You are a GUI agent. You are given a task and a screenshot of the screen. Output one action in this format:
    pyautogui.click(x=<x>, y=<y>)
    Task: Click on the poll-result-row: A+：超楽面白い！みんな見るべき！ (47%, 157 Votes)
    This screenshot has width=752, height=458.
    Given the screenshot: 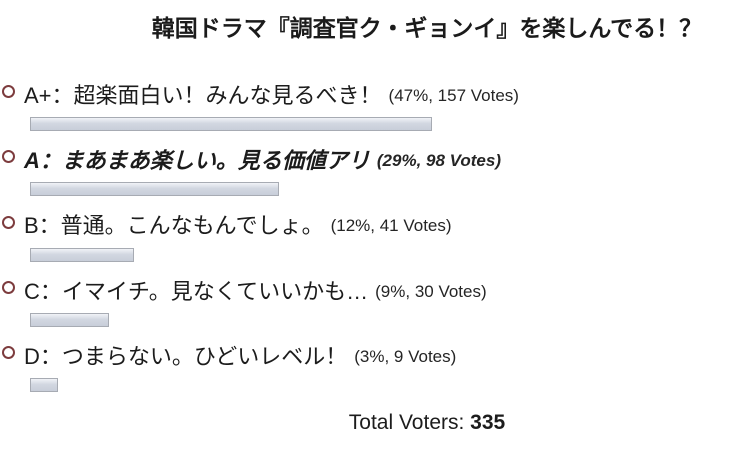 What is the action you would take?
    pyautogui.click(x=377, y=107)
    